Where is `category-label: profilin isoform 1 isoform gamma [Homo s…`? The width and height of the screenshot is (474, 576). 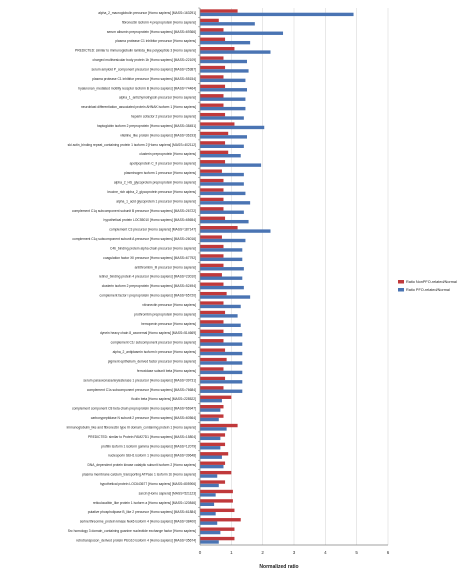
category-label: profilin isoform 1 isoform gamma [Homo s… is located at coordinates (148, 446).